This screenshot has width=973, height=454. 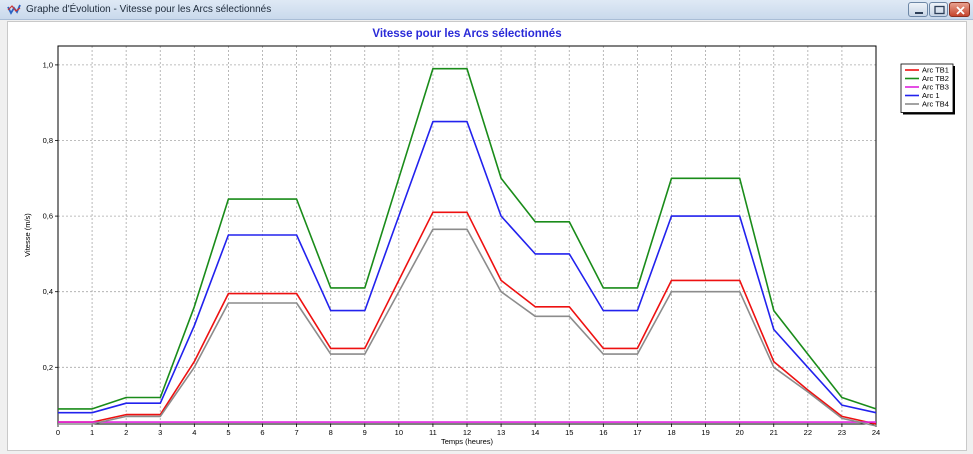 I want to click on x-tick-label: 1, so click(x=92, y=432).